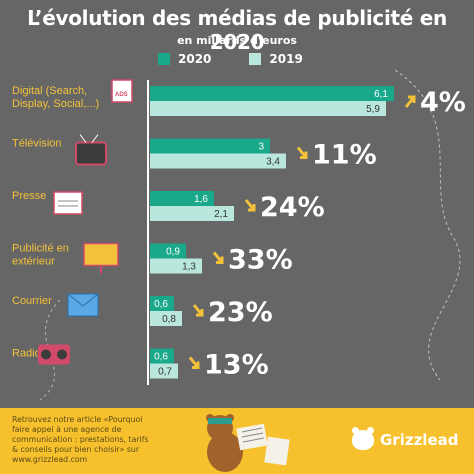 This screenshot has height=474, width=474. Describe the element at coordinates (40, 249) in the screenshot. I see `category-label-line: Publicité en` at that location.